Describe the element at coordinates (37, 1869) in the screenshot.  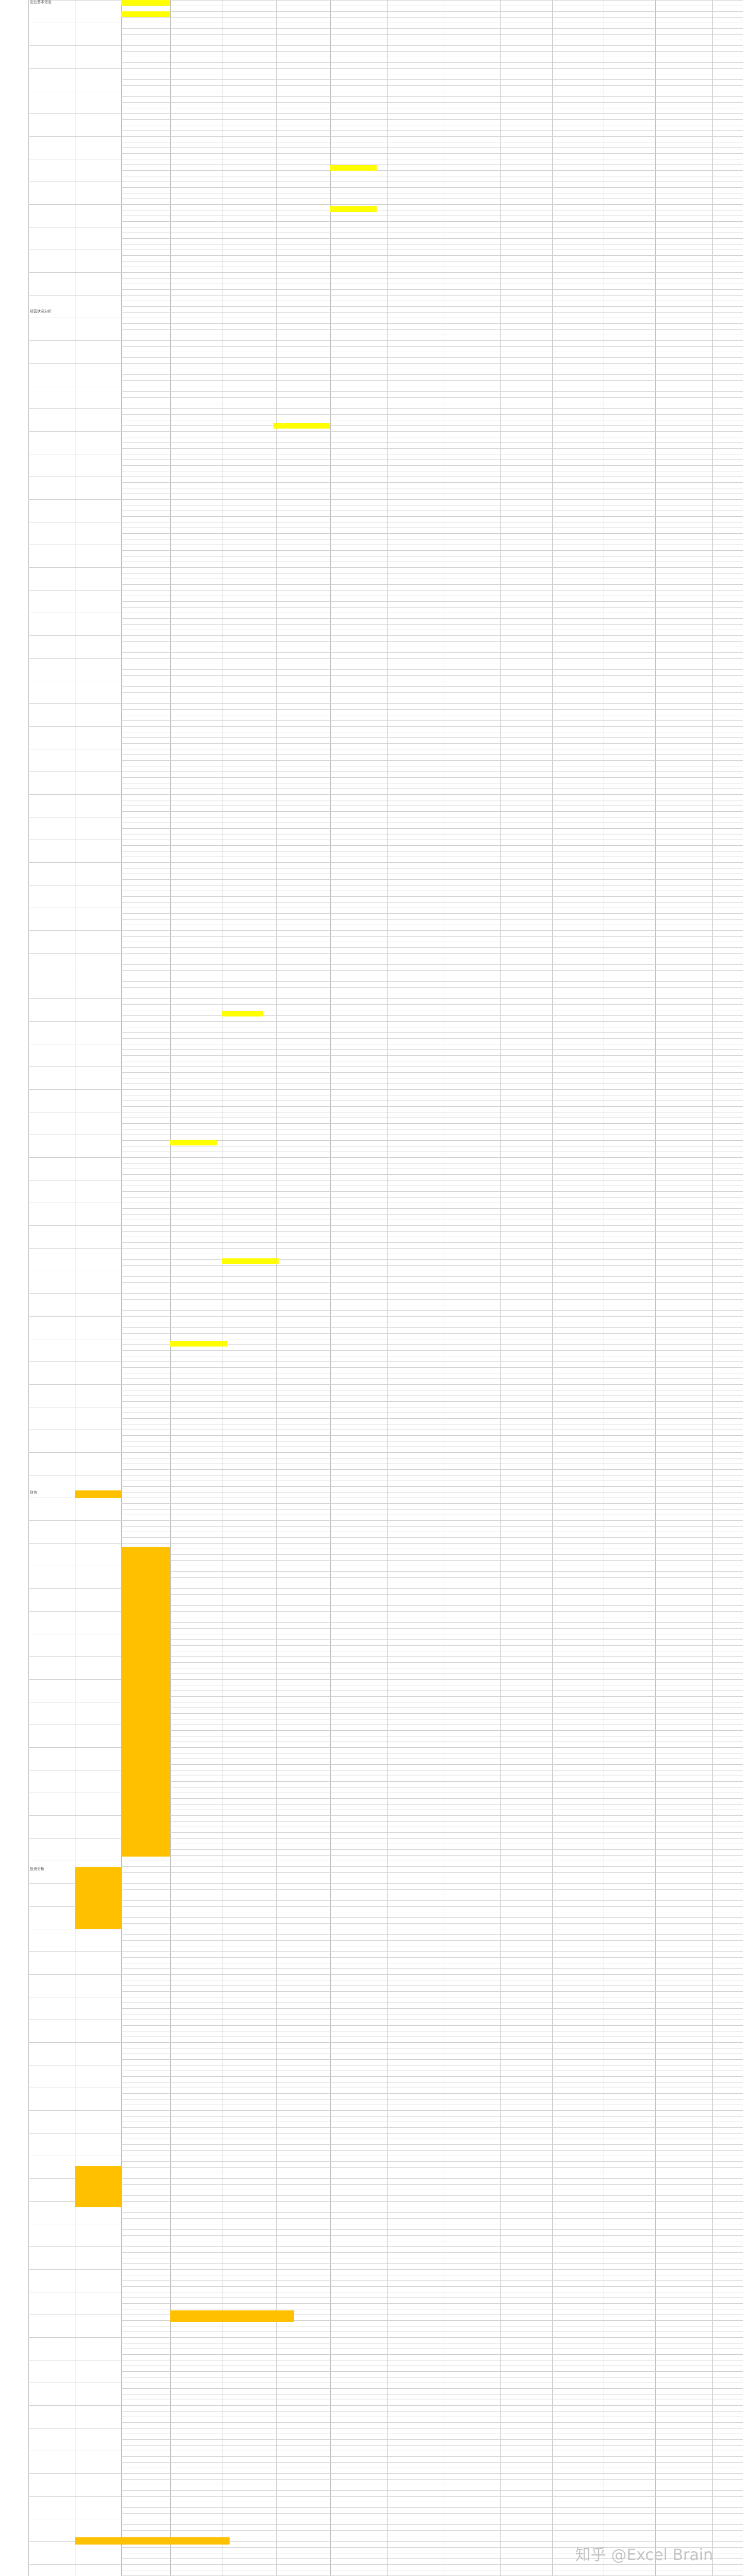
I see `section-label: 投资分析` at that location.